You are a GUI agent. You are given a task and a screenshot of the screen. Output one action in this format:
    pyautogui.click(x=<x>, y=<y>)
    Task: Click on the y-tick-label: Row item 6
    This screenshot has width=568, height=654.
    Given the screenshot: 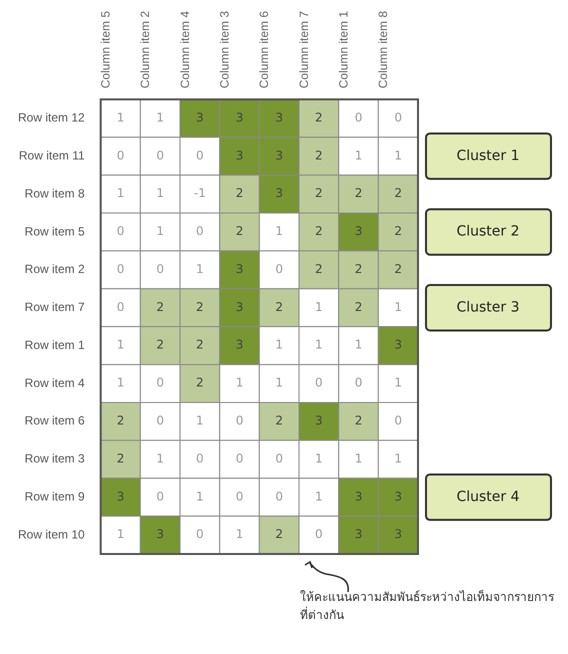 What is the action you would take?
    pyautogui.click(x=55, y=421)
    